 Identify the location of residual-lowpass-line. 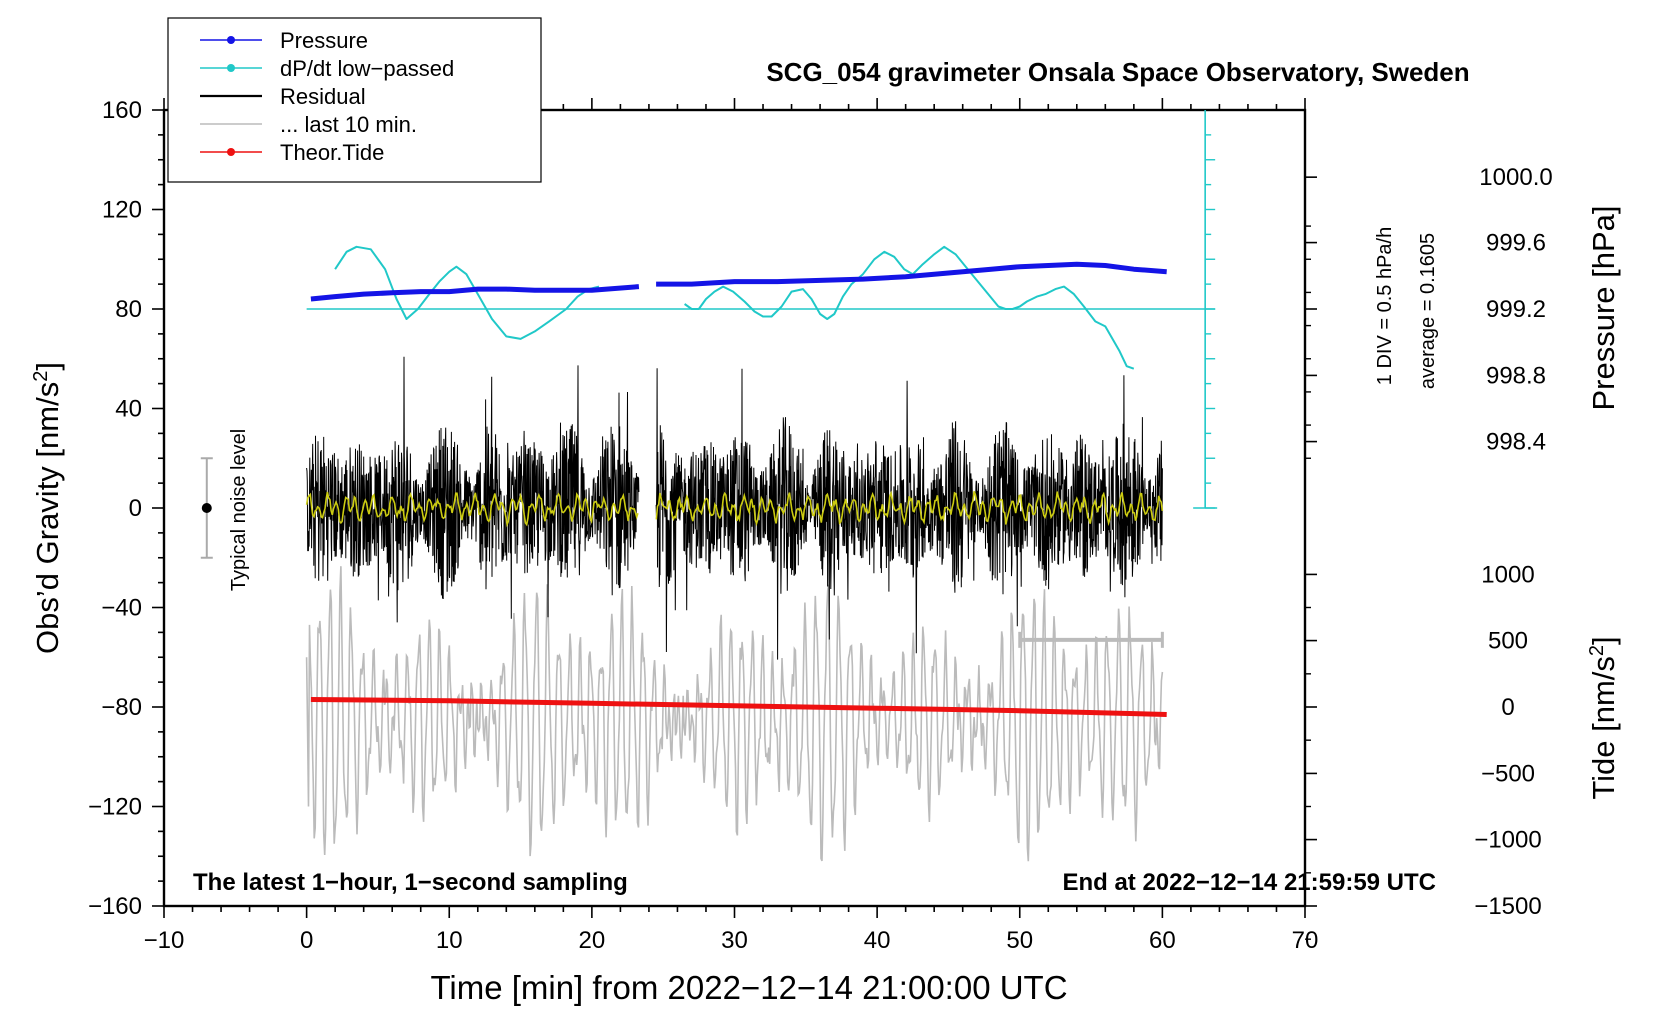
(734, 509).